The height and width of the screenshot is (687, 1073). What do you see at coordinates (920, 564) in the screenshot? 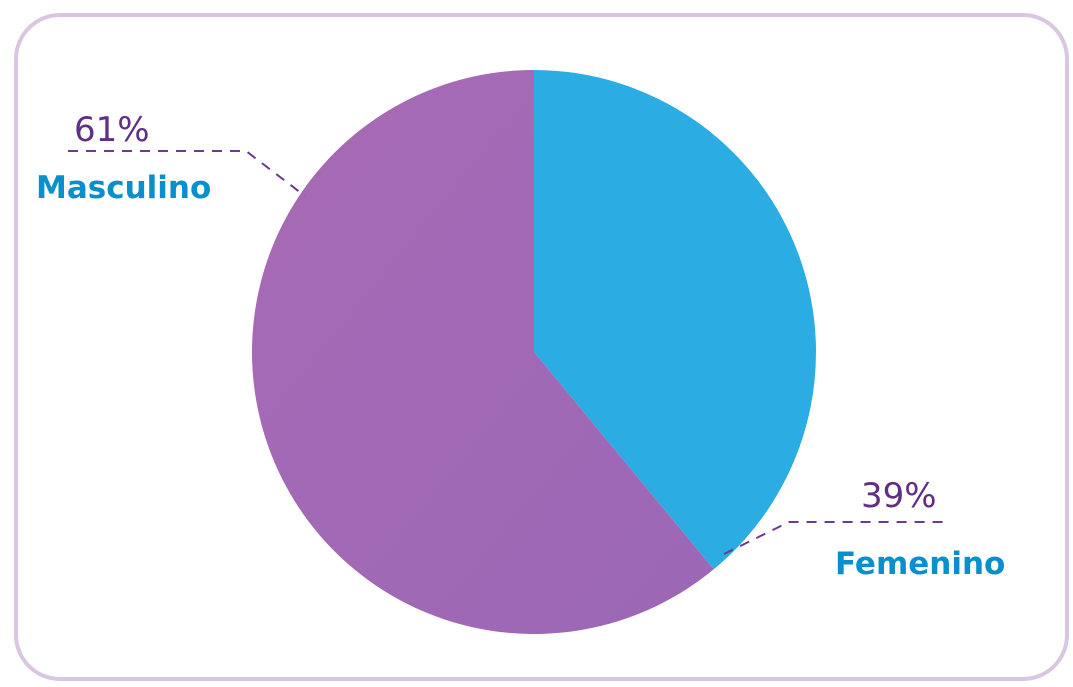
I see `slice-category-label-femenino: Femenino` at bounding box center [920, 564].